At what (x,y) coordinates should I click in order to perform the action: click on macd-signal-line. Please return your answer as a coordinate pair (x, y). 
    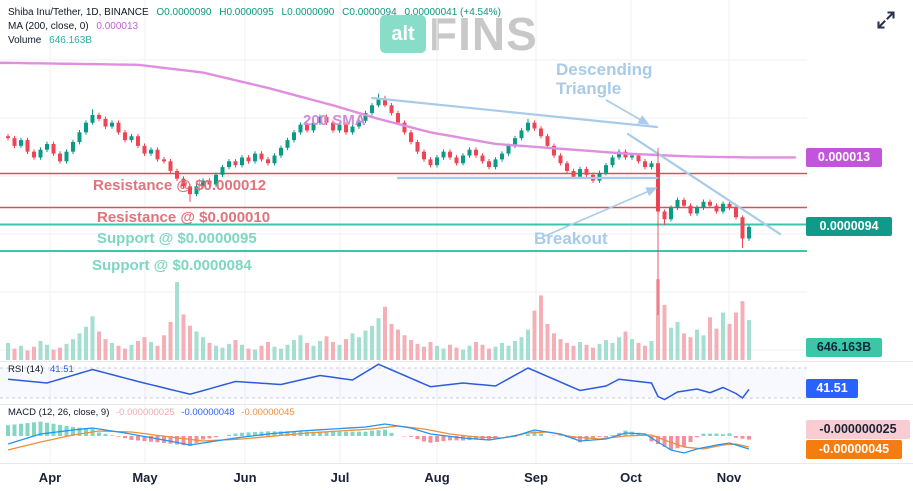
    Looking at the image, I should click on (378, 438).